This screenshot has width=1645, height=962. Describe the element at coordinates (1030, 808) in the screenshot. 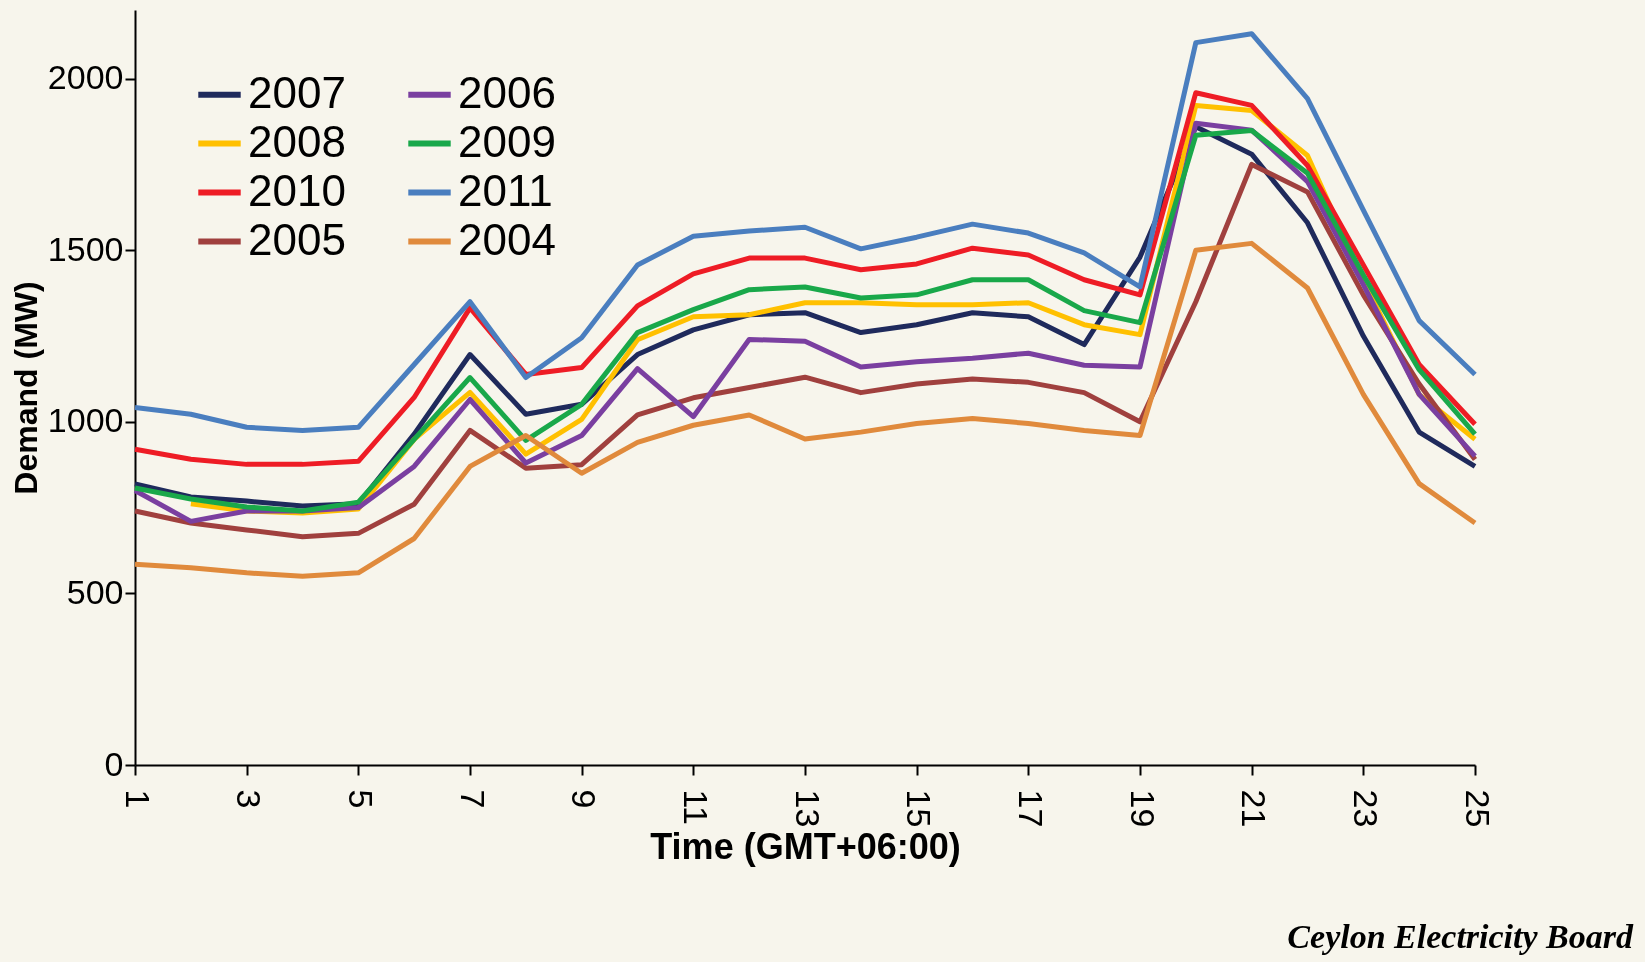

I see `x-tick-label: 17` at that location.